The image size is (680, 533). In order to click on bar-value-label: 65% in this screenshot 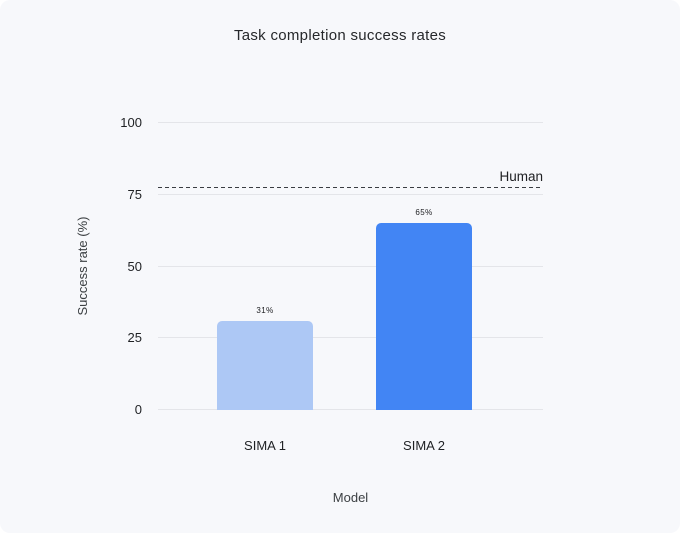, I will do `click(424, 213)`.